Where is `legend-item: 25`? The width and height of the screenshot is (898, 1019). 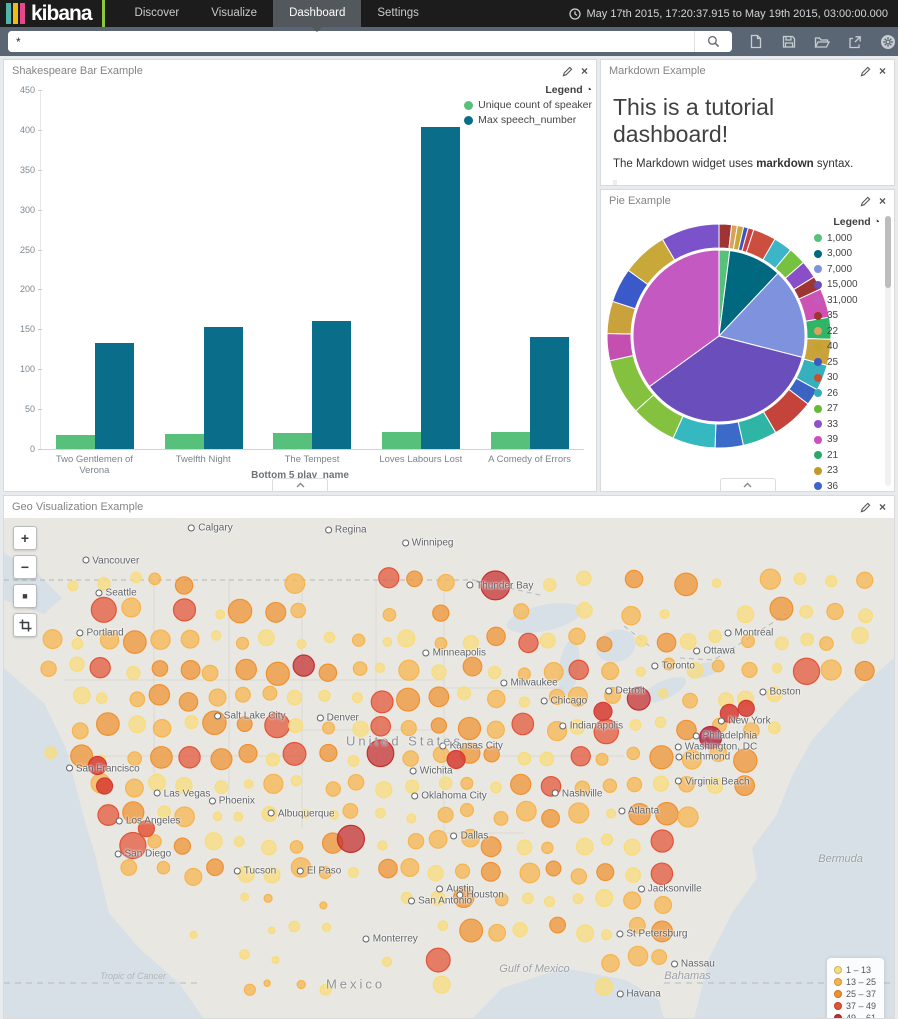 legend-item: 25 is located at coordinates (847, 362).